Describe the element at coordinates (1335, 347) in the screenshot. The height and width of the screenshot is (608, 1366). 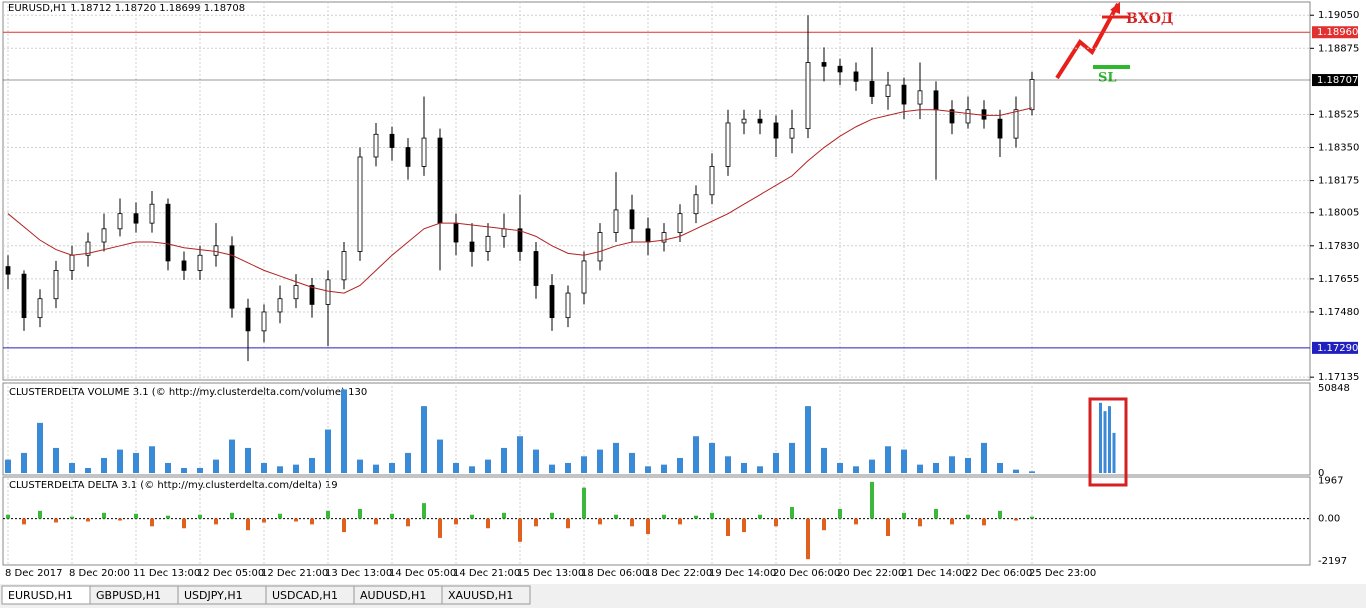
I see `level-label-box` at that location.